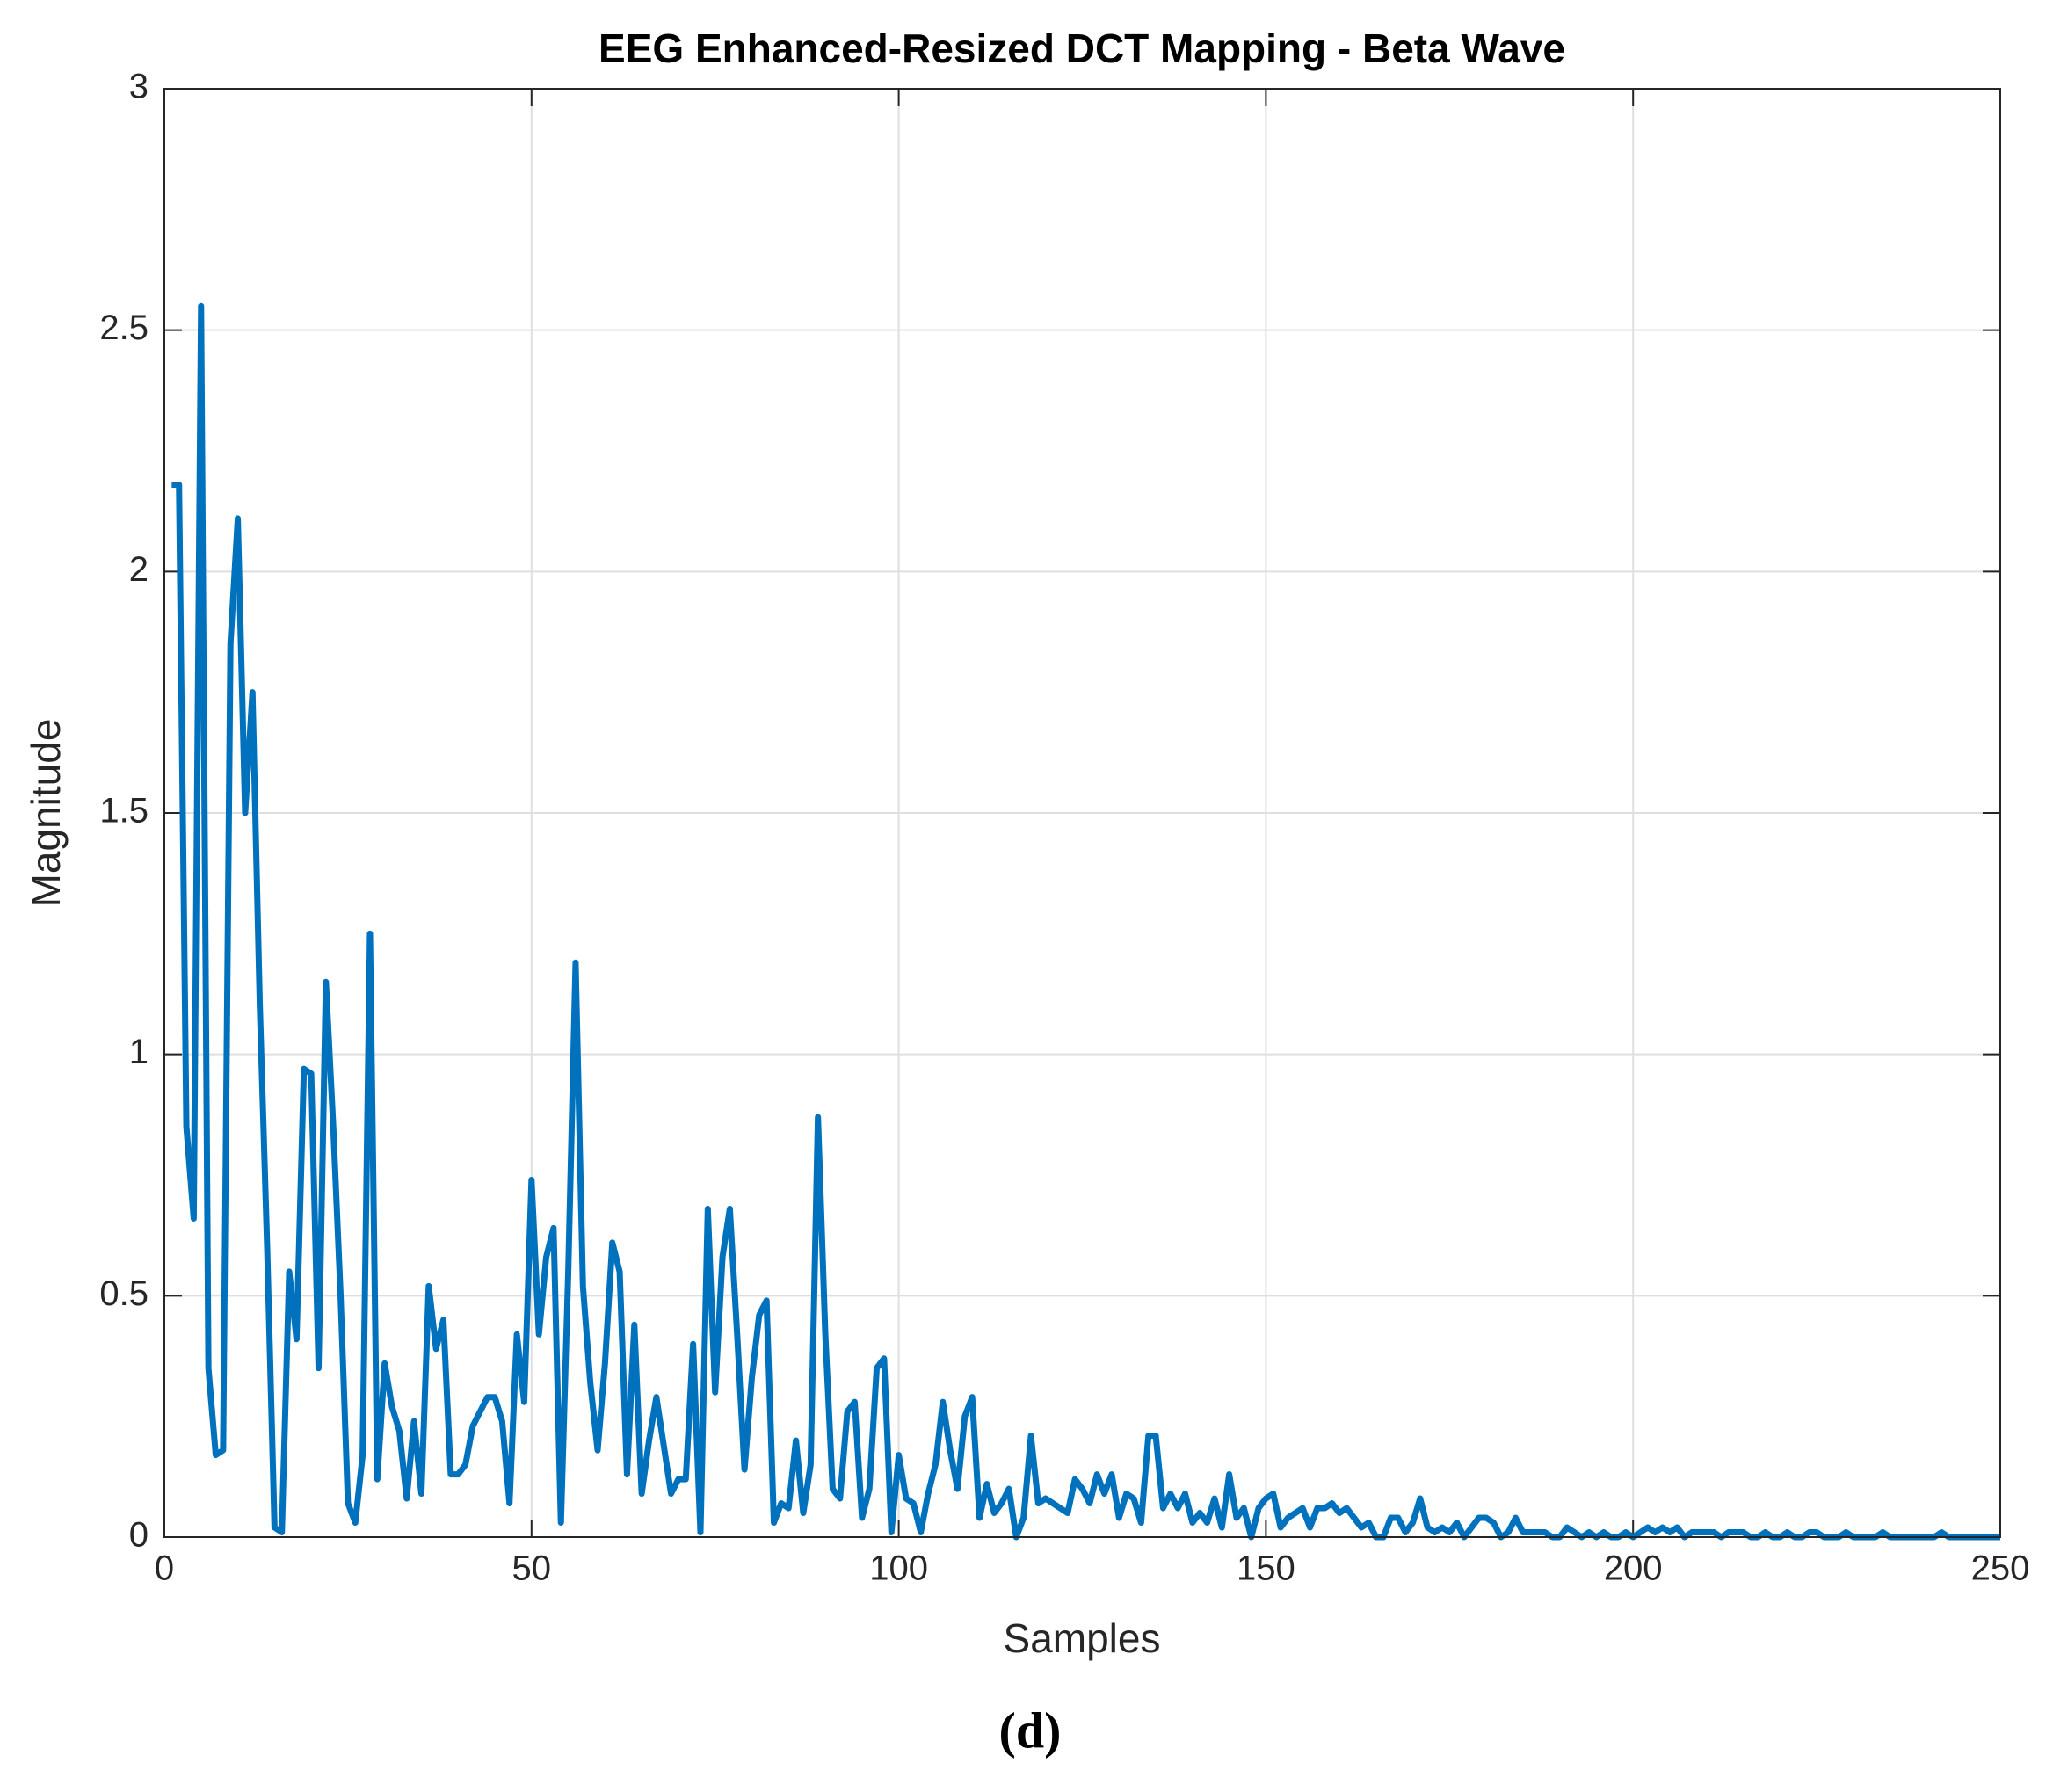 The image size is (2046, 1792). Describe the element at coordinates (1031, 1730) in the screenshot. I see `caption: (d)` at that location.